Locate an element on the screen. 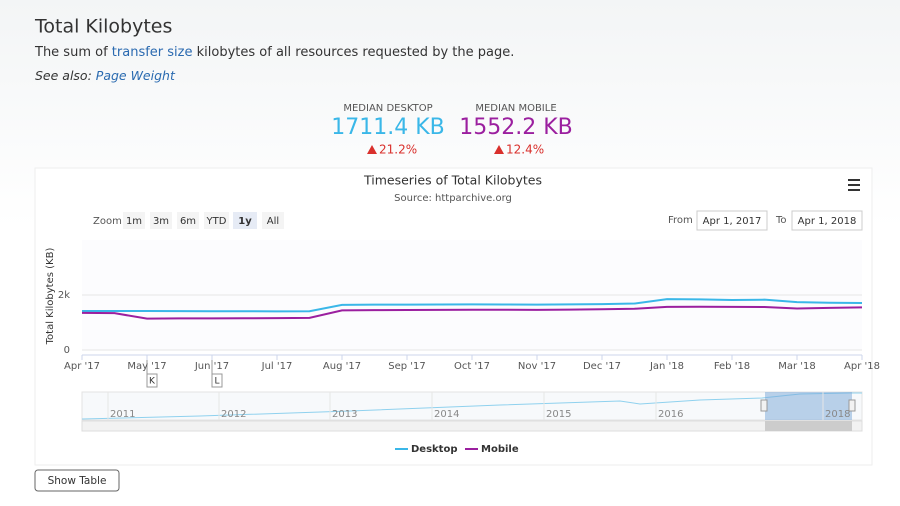 Image resolution: width=900 pixels, height=506 pixels. see-also: See also: Page Weight is located at coordinates (105, 75).